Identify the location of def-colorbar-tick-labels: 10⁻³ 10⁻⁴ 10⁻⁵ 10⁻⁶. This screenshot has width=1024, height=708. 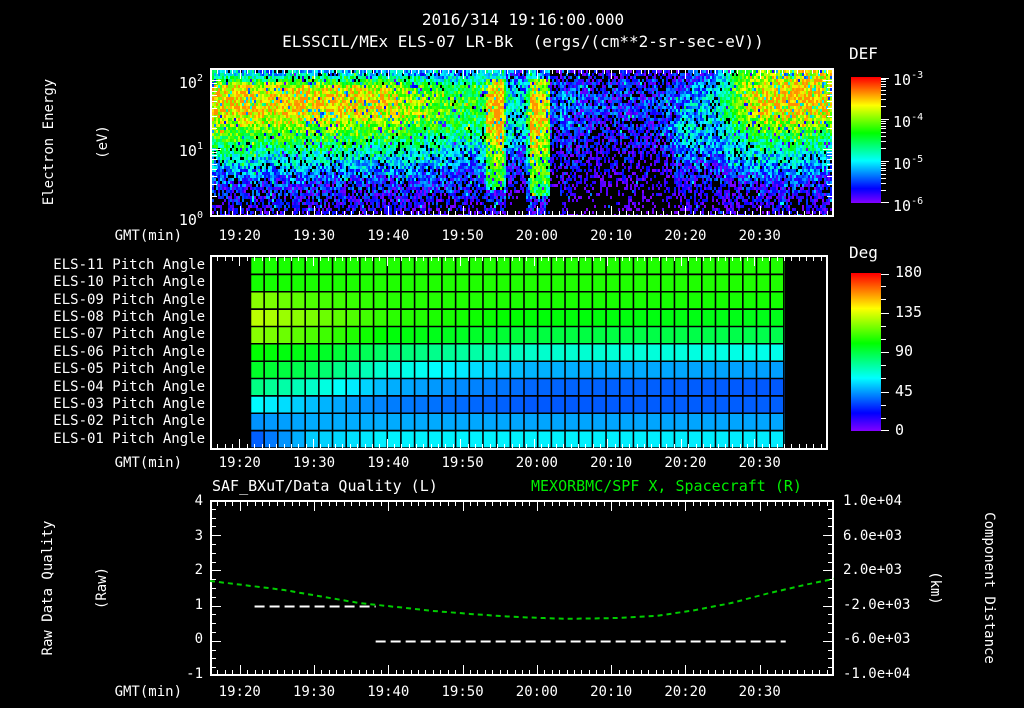
(908, 140).